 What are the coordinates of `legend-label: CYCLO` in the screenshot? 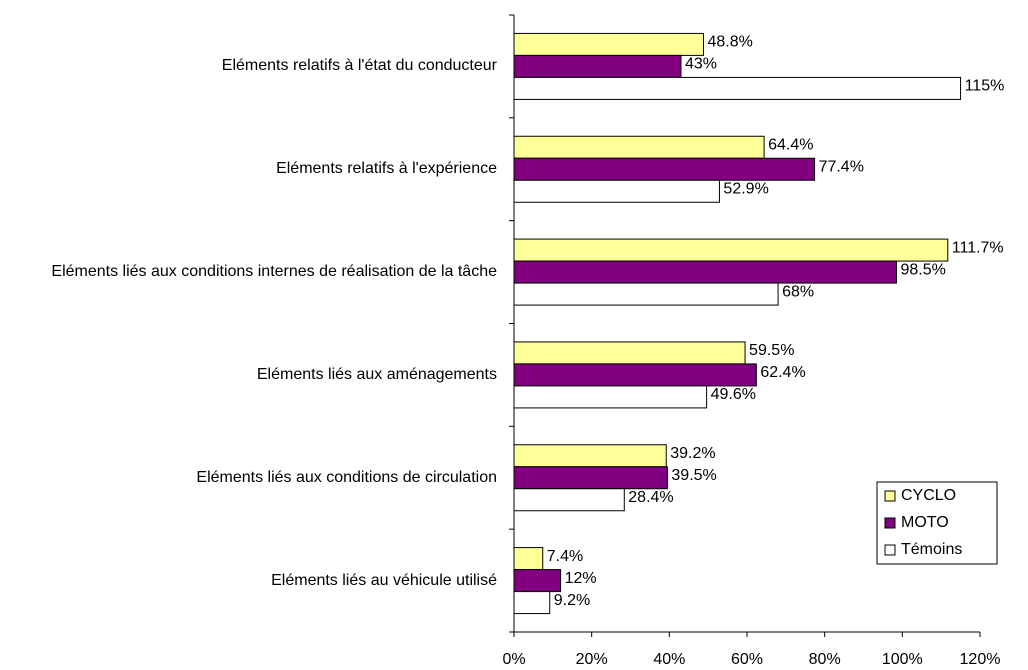 It's located at (928, 495).